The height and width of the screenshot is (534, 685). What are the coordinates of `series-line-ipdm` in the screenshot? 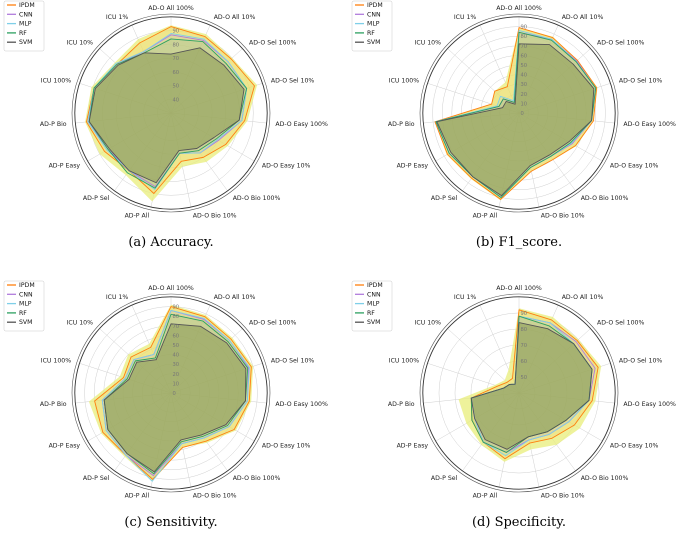 It's located at (516, 113).